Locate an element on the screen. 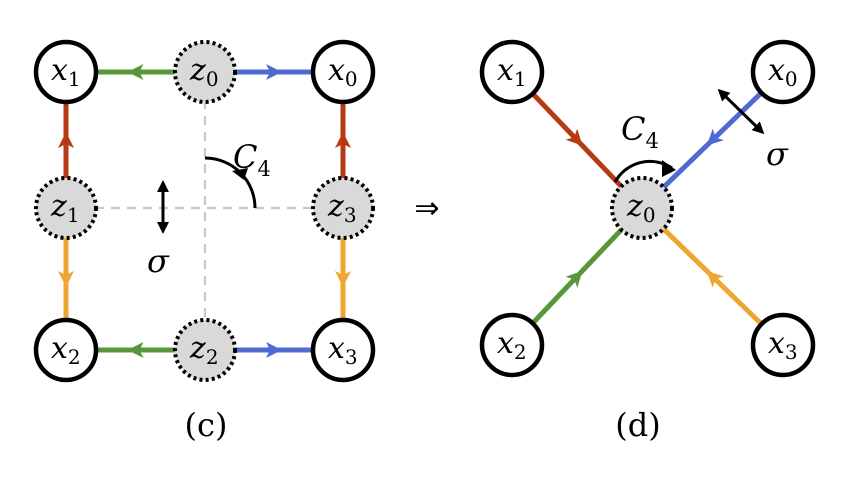  panel-d-rotation-symbol: C4 is located at coordinates (644, 146).